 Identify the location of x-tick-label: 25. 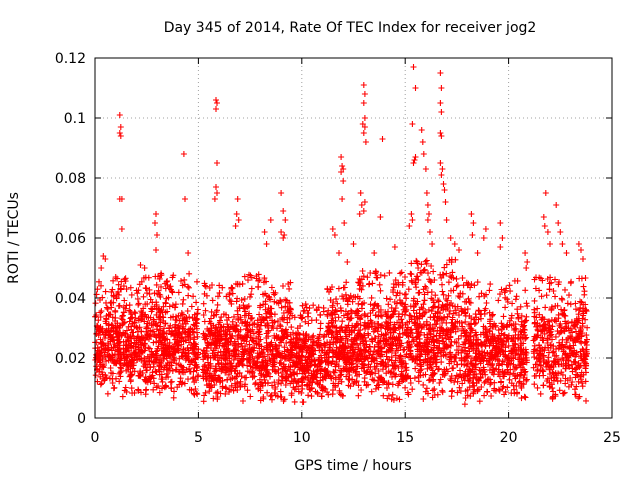
(612, 438).